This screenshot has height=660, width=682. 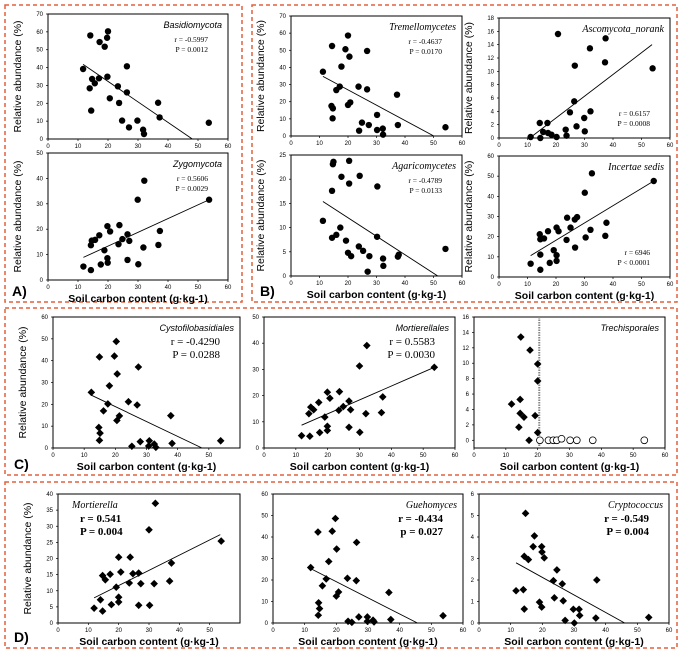 I want to click on y-tick-label: 30, so click(x=264, y=560).